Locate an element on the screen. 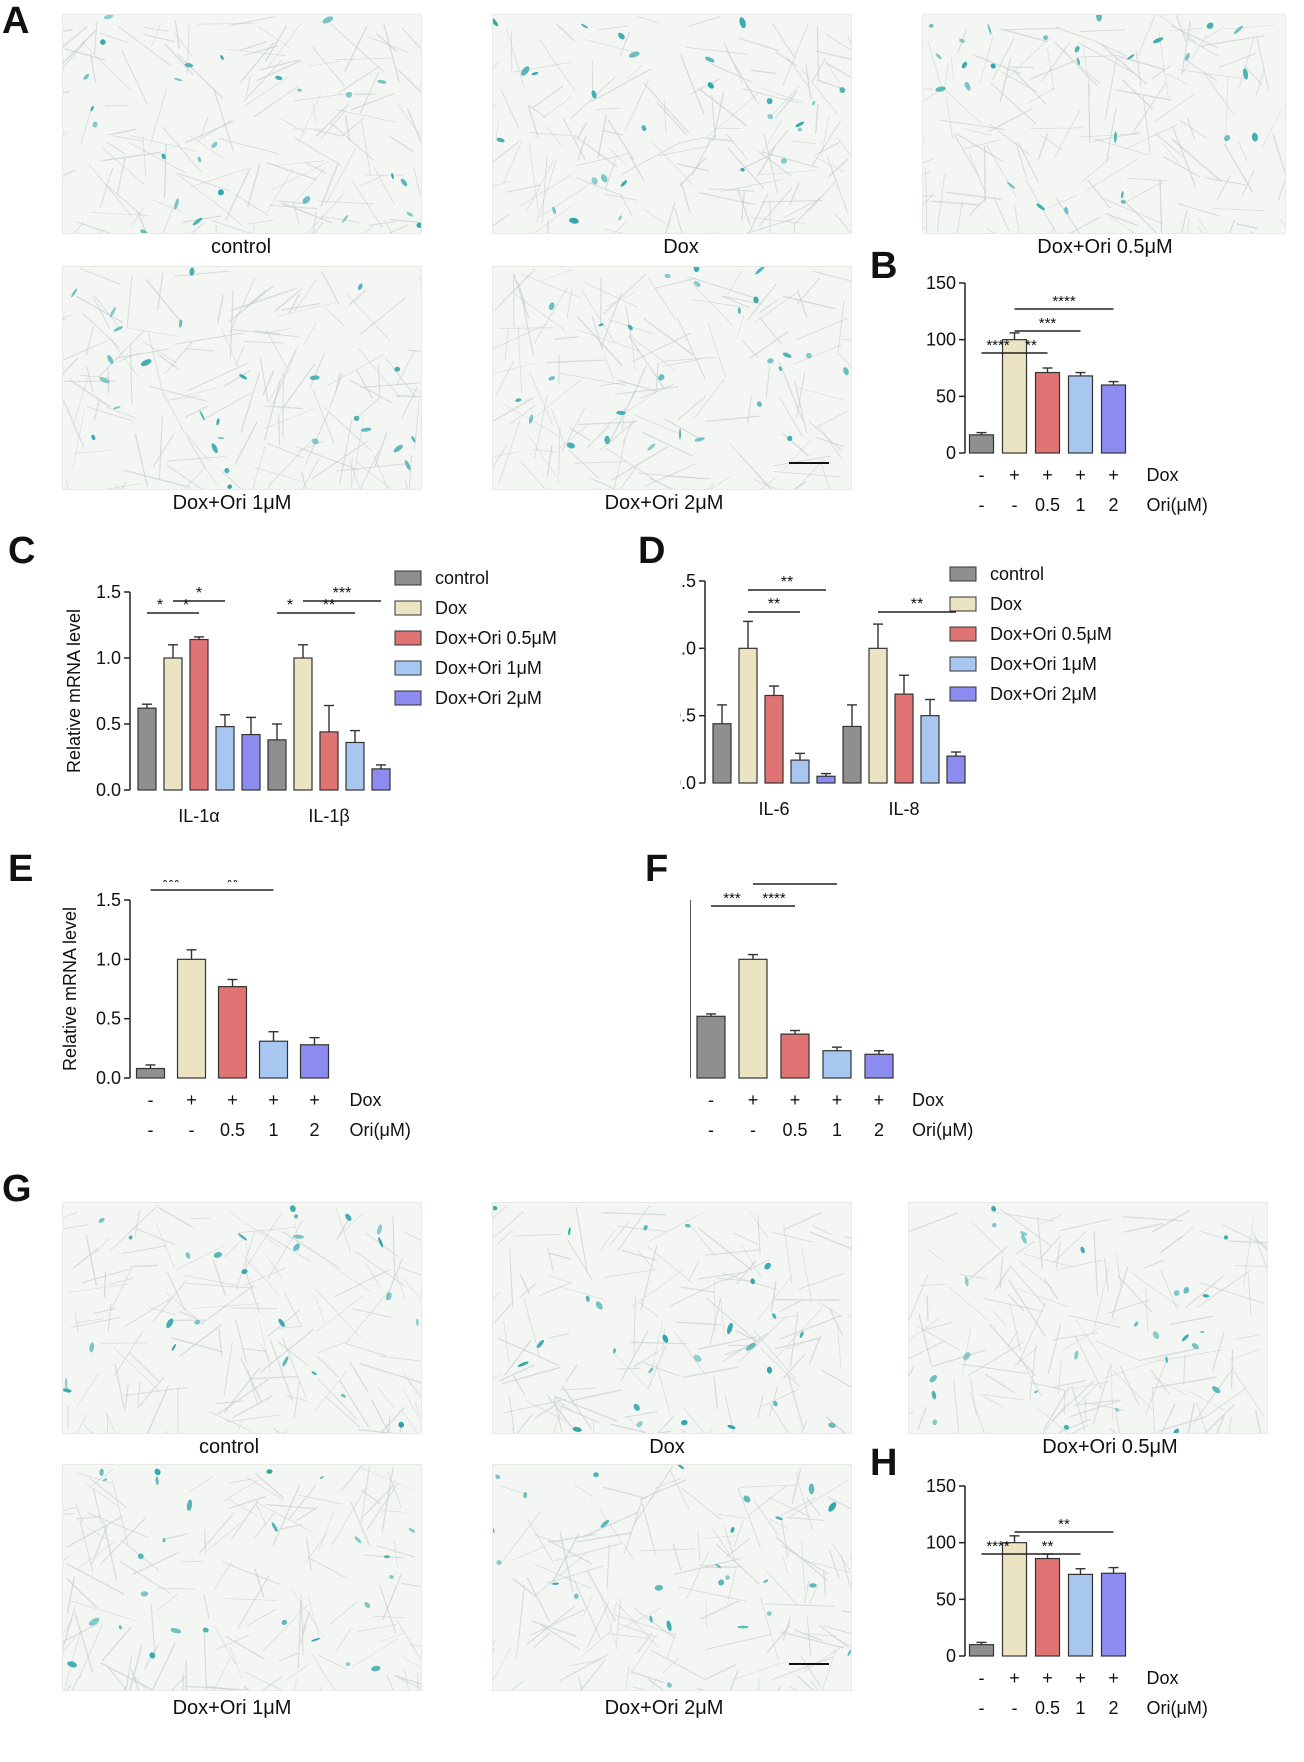 This screenshot has height=1762, width=1304. caption-dox-ori1-g: Dox+Ori 1μM is located at coordinates (232, 1708).